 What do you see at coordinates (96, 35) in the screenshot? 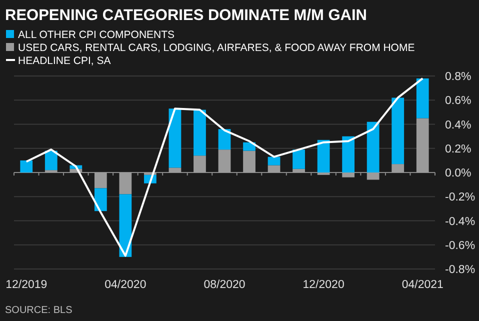
I see `legend-label: ALL OTHER CPI COMPONENTS` at bounding box center [96, 35].